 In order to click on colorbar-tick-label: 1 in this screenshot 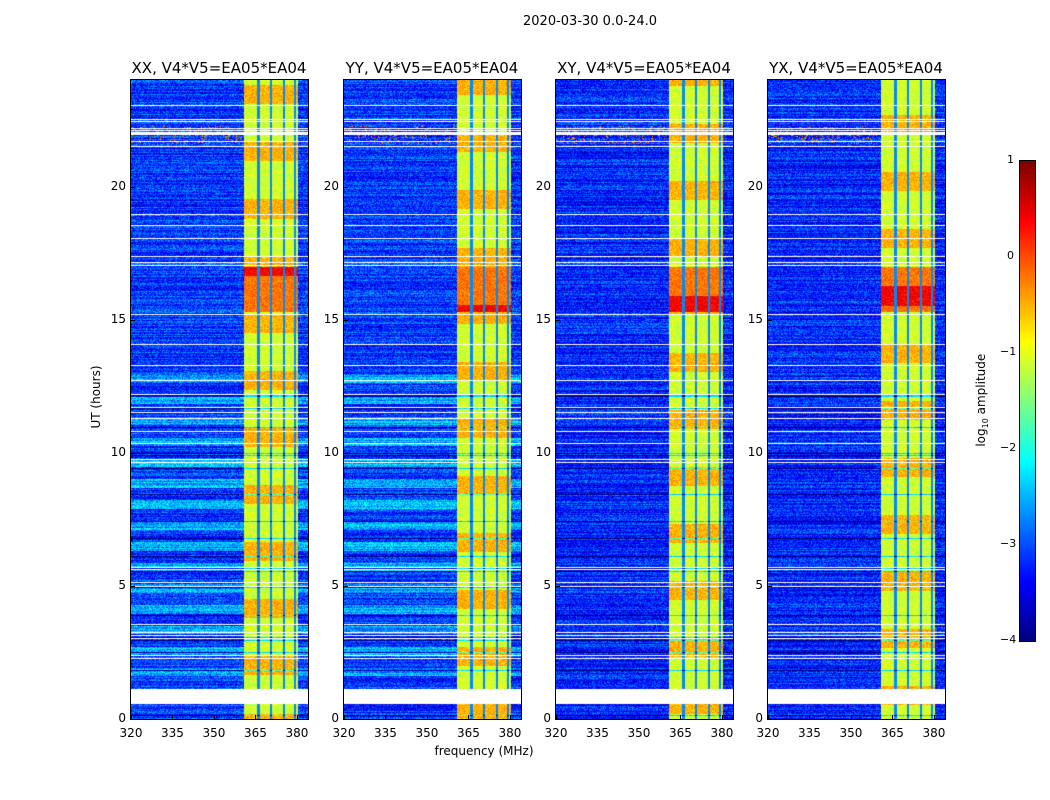, I will do `click(1010, 159)`.